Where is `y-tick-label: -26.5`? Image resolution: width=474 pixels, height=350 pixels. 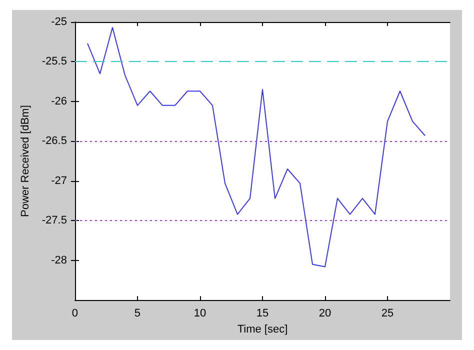 y-tick-label: -26.5 is located at coordinates (54, 141).